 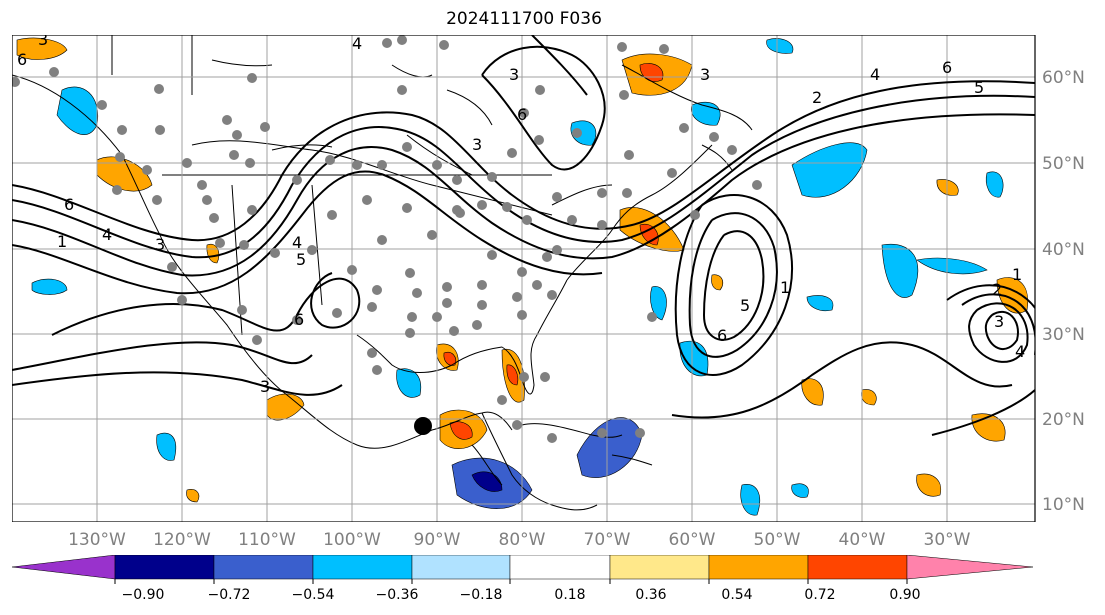 I want to click on lat-label: 60°N, so click(x=1063, y=78).